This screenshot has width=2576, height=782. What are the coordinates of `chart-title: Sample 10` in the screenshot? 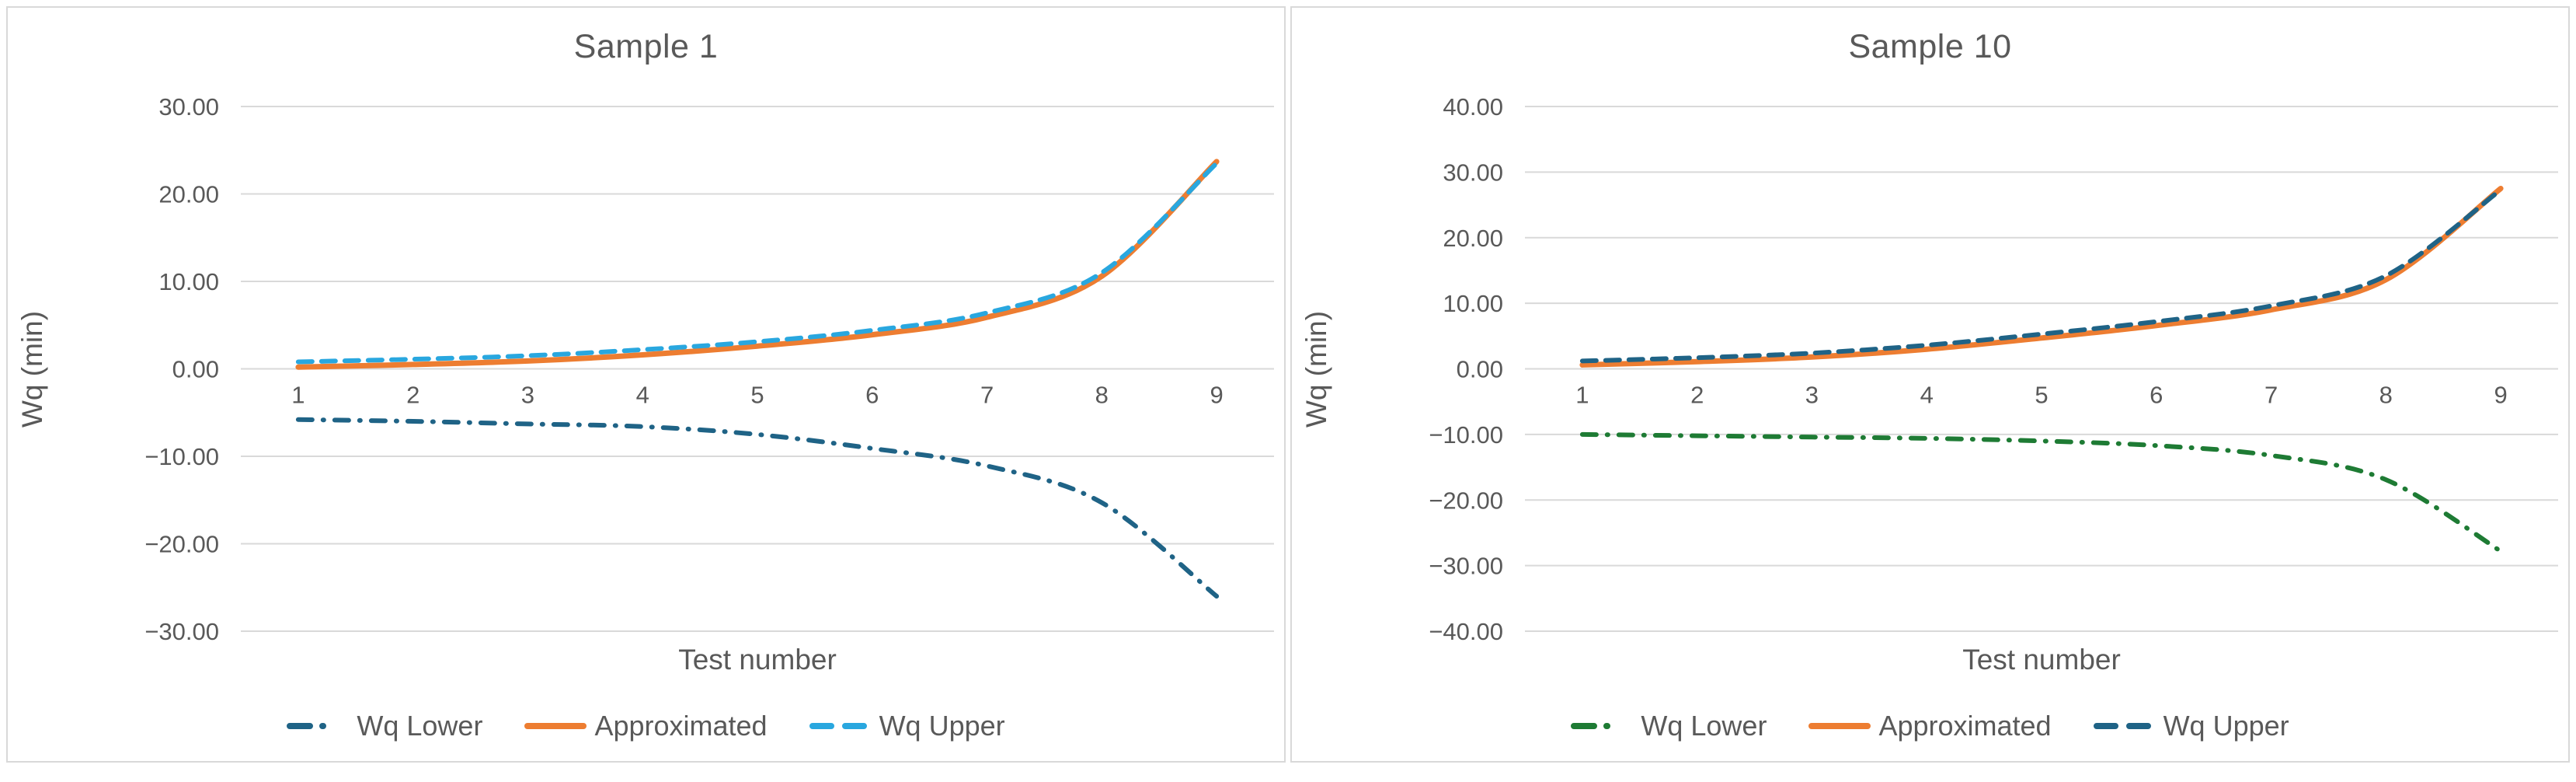 It's located at (1930, 47).